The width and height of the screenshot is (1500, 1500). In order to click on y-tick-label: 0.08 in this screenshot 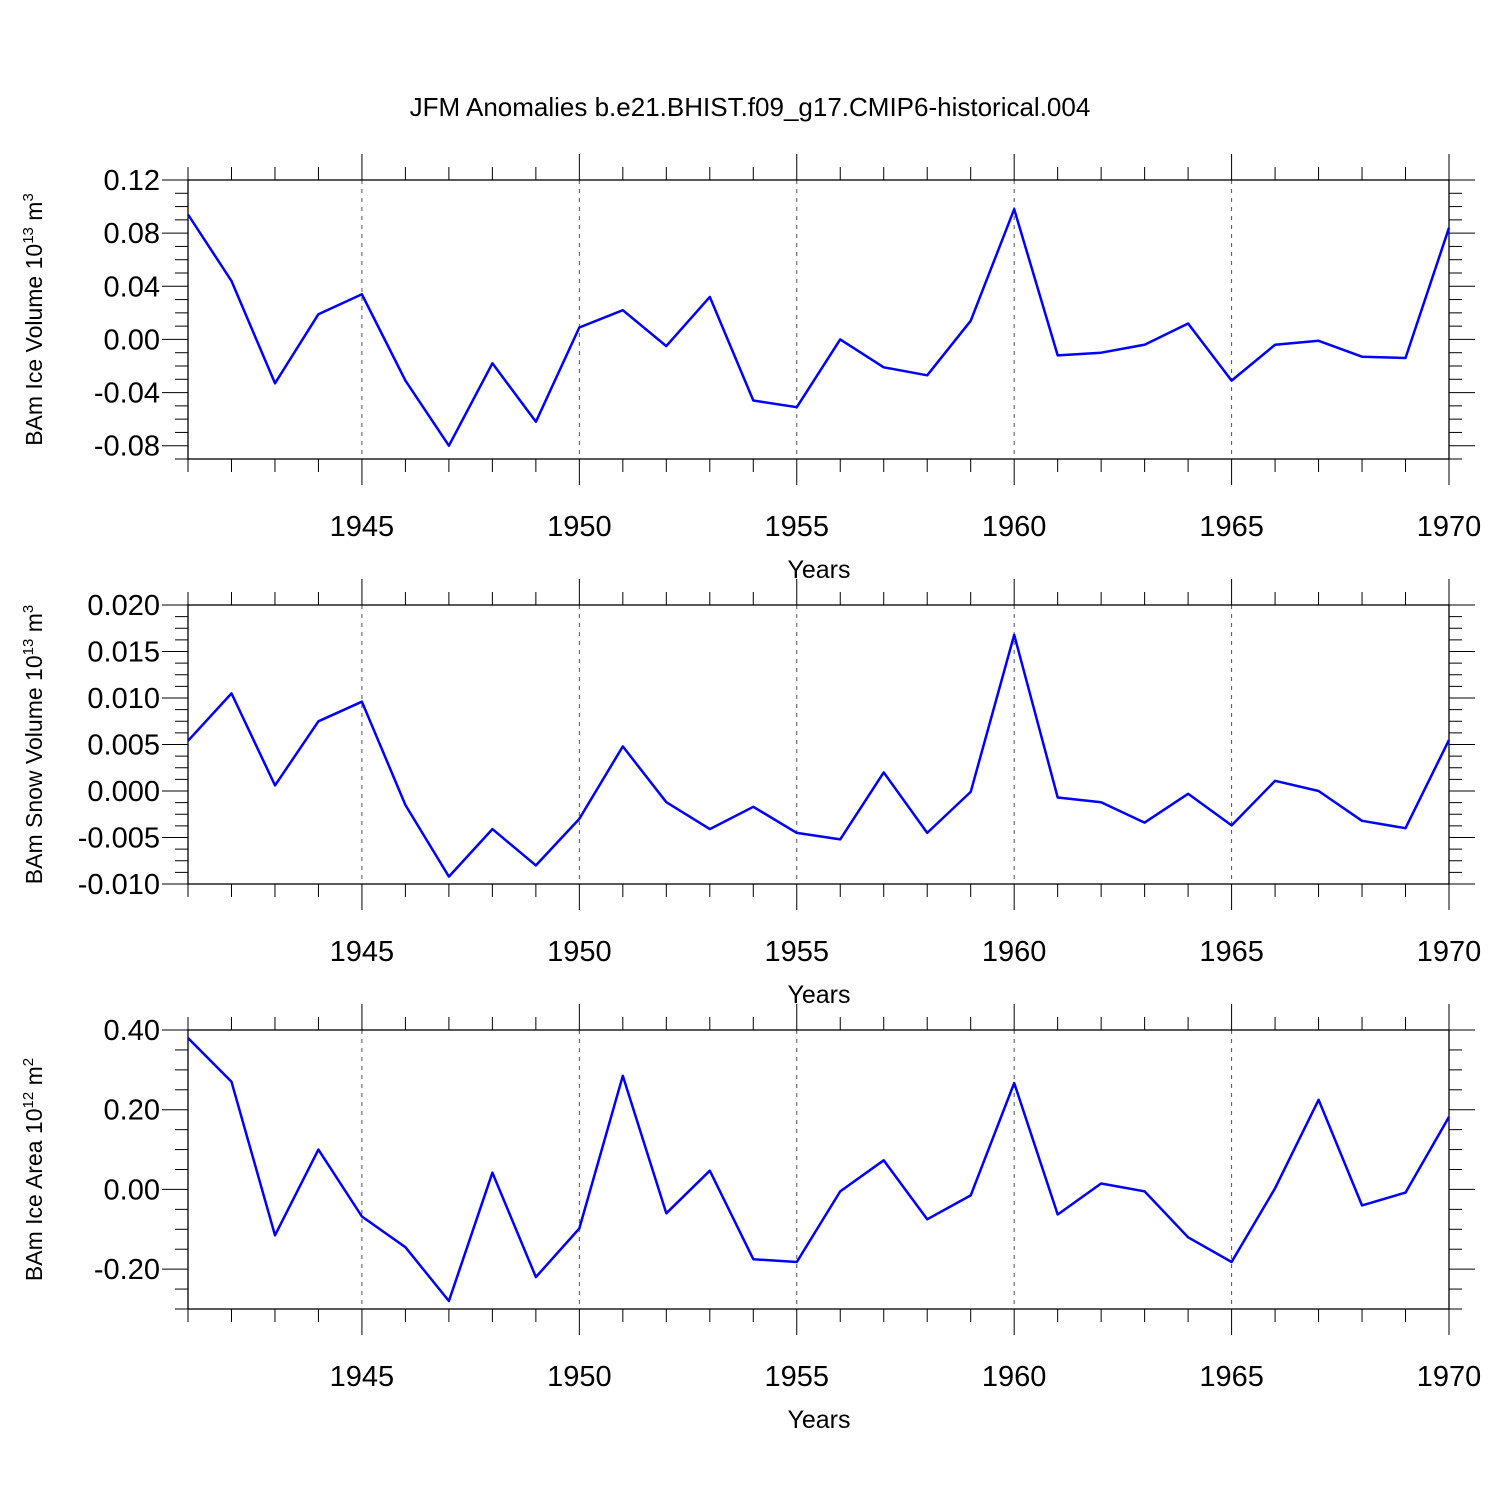, I will do `click(132, 234)`.